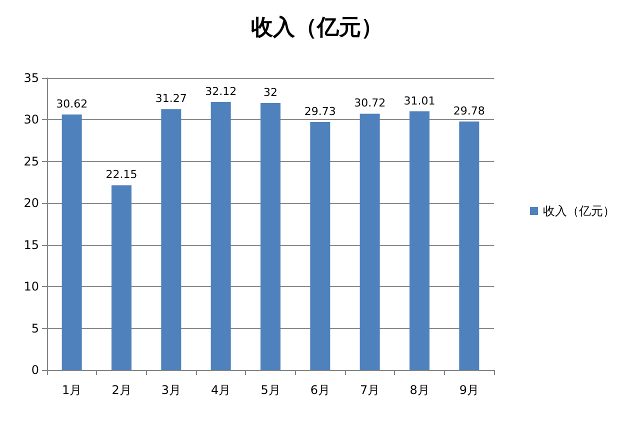 The width and height of the screenshot is (634, 422). What do you see at coordinates (35, 370) in the screenshot?
I see `y-tick-label: 0` at bounding box center [35, 370].